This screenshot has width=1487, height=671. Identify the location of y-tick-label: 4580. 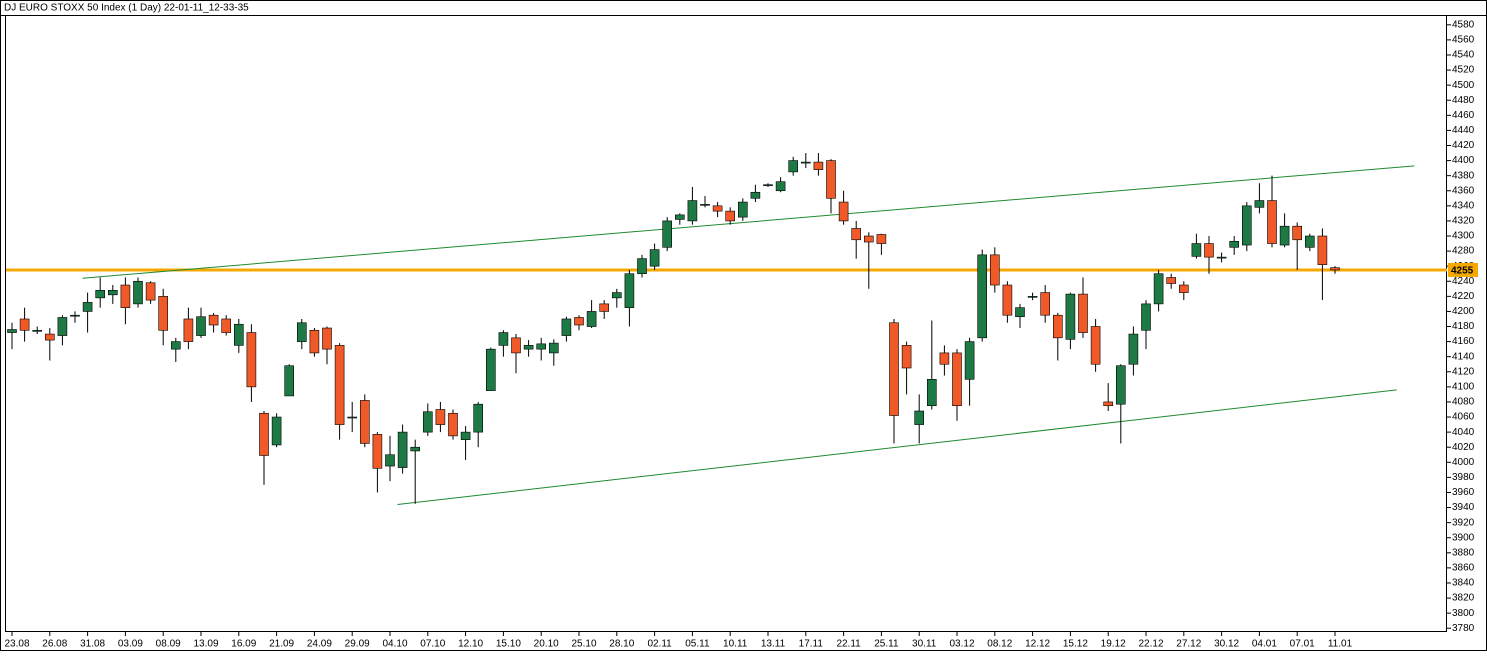
(1463, 24).